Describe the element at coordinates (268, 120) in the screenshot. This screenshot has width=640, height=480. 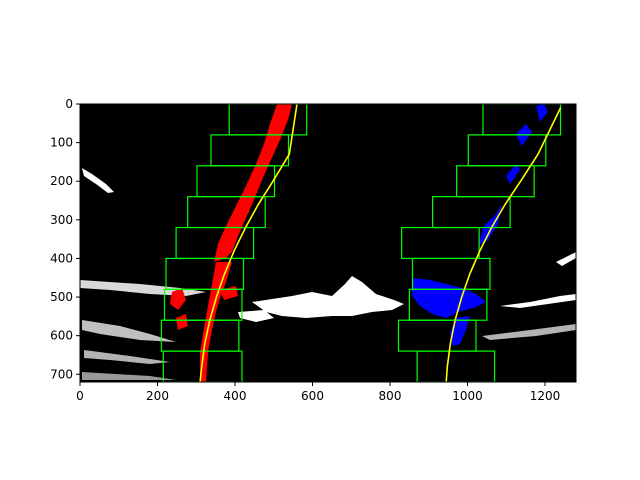
I see `left-search-window` at that location.